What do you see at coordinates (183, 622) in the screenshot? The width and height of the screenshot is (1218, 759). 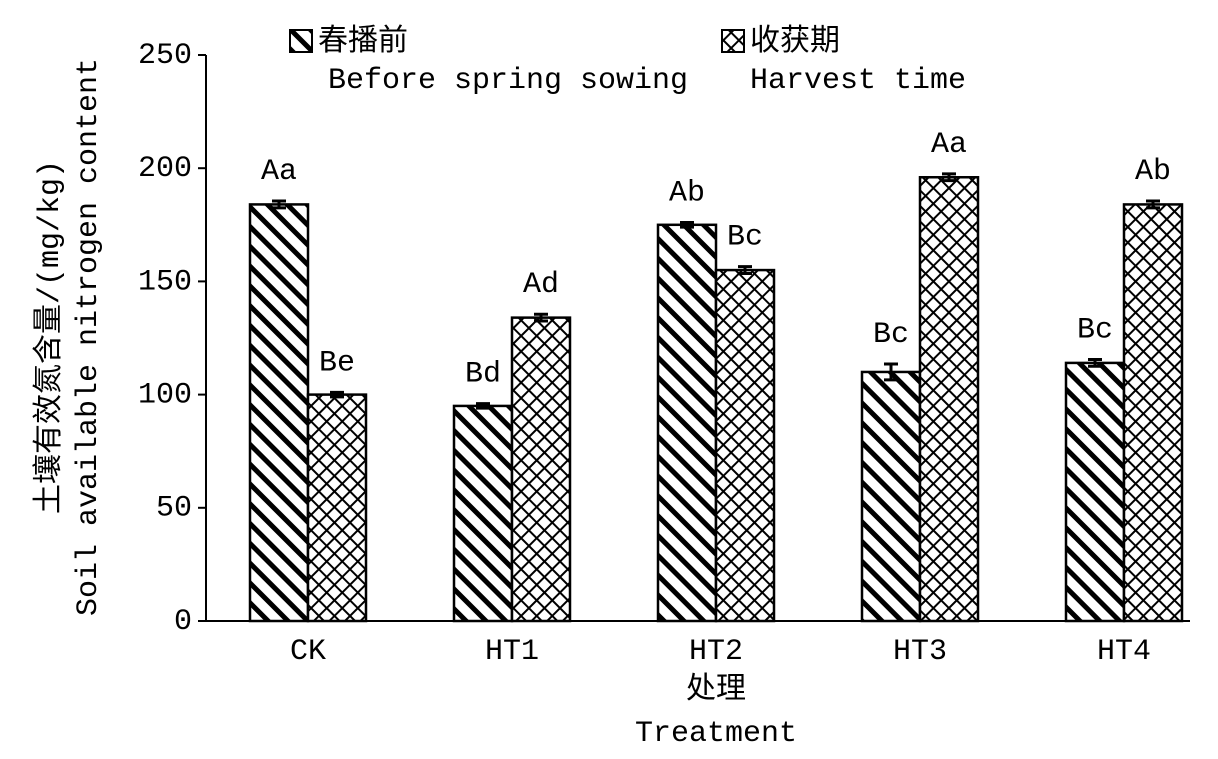 I see `y-tick-label: 0` at bounding box center [183, 622].